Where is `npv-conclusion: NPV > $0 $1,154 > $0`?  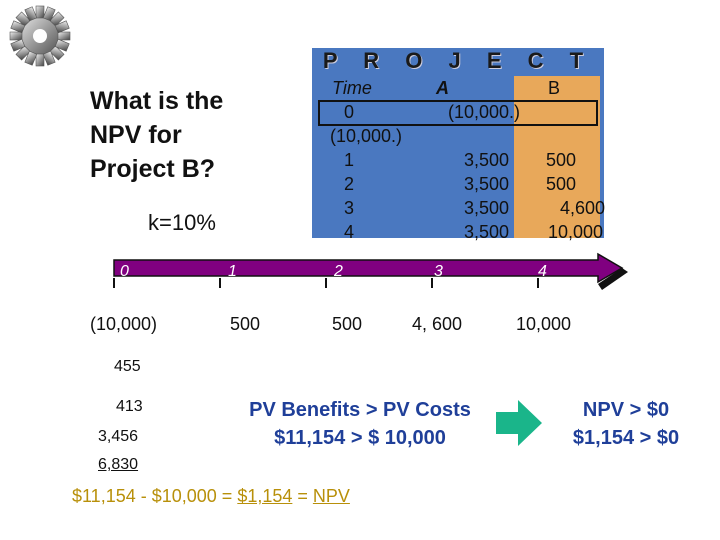 npv-conclusion: NPV > $0 $1,154 > $0 is located at coordinates (626, 424).